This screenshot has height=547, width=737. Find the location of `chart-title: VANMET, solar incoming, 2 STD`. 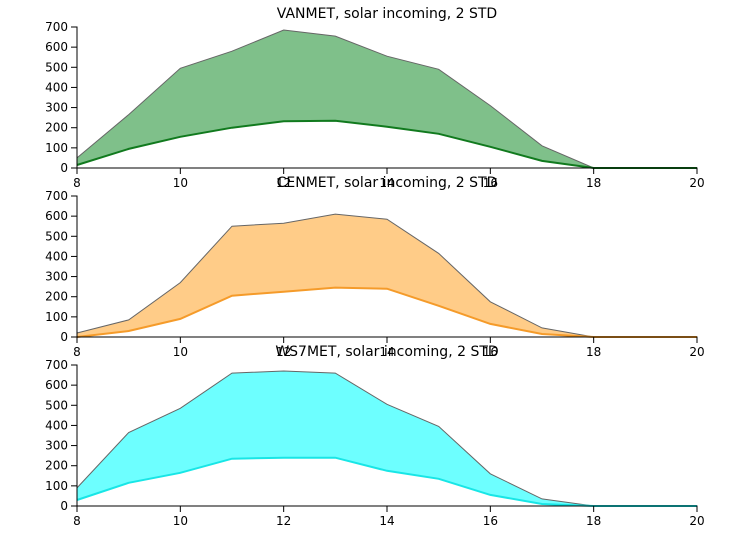

chart-title: VANMET, solar incoming, 2 STD is located at coordinates (387, 14).